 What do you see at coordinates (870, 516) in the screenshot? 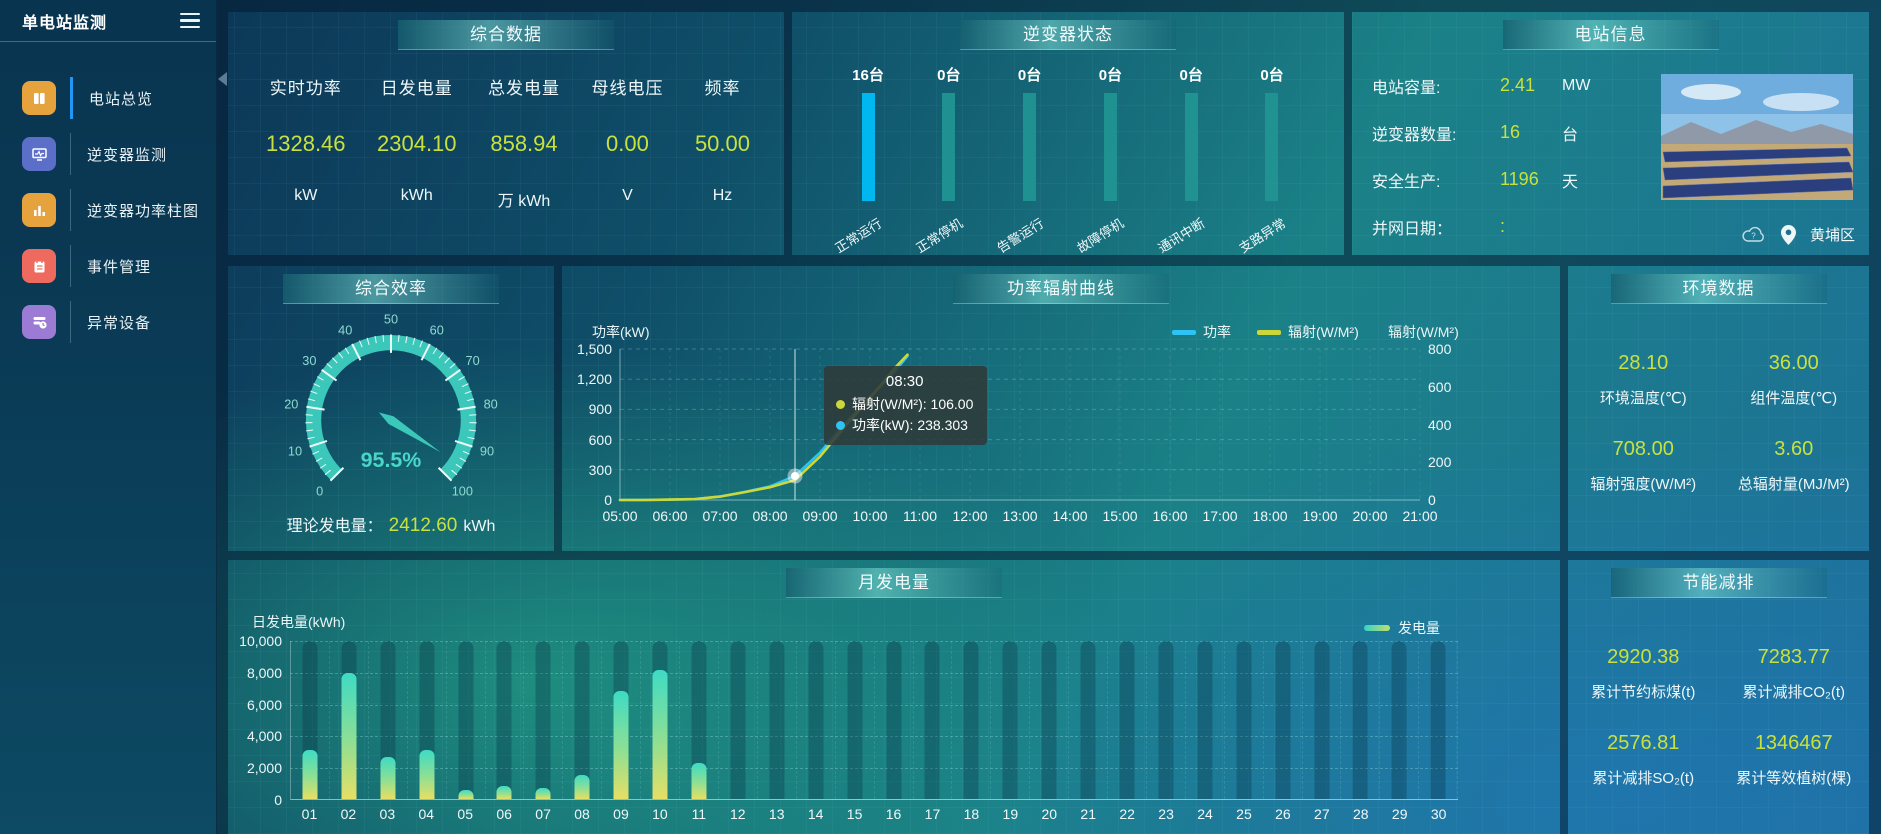
I see `x-tick-label: 10:00` at bounding box center [870, 516].